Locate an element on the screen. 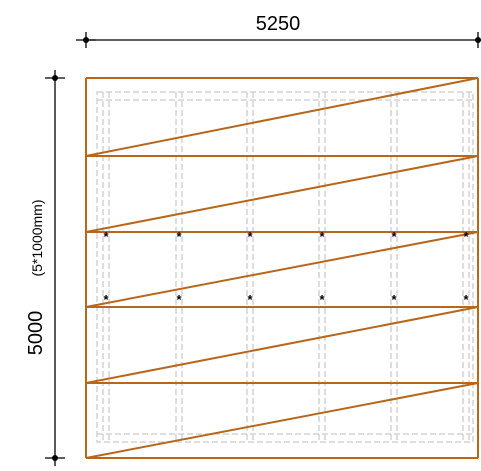  marker-asterisk-r2-c5: * is located at coordinates (394, 299).